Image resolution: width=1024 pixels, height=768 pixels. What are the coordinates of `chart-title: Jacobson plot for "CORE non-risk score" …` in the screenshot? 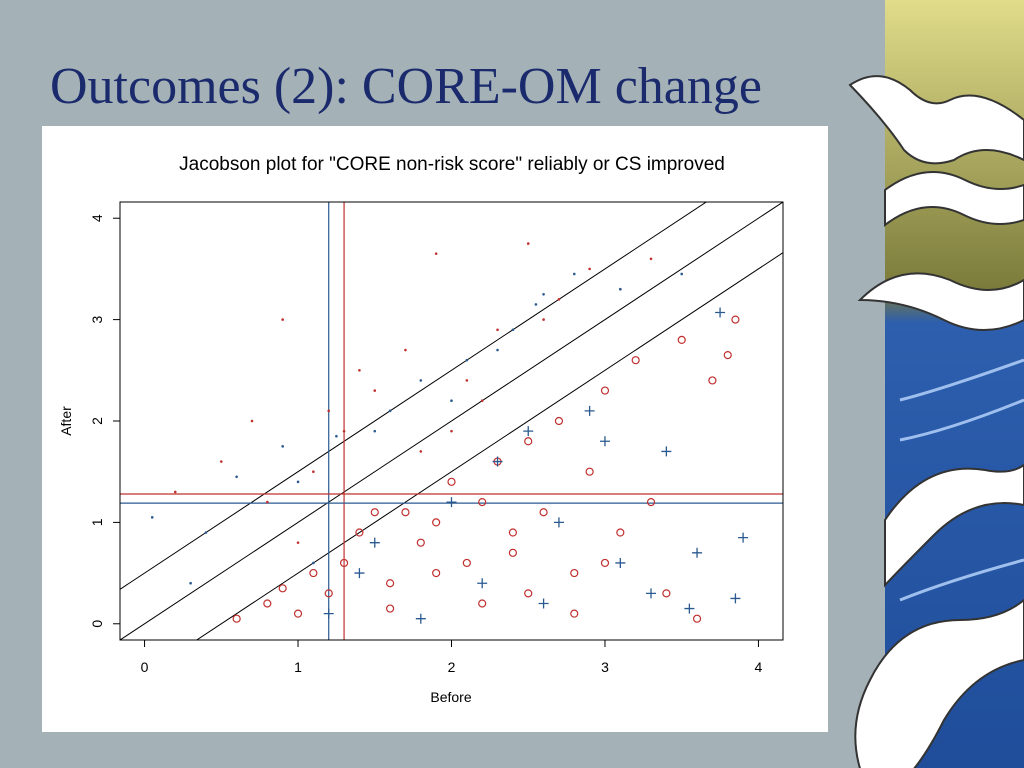 It's located at (452, 164).